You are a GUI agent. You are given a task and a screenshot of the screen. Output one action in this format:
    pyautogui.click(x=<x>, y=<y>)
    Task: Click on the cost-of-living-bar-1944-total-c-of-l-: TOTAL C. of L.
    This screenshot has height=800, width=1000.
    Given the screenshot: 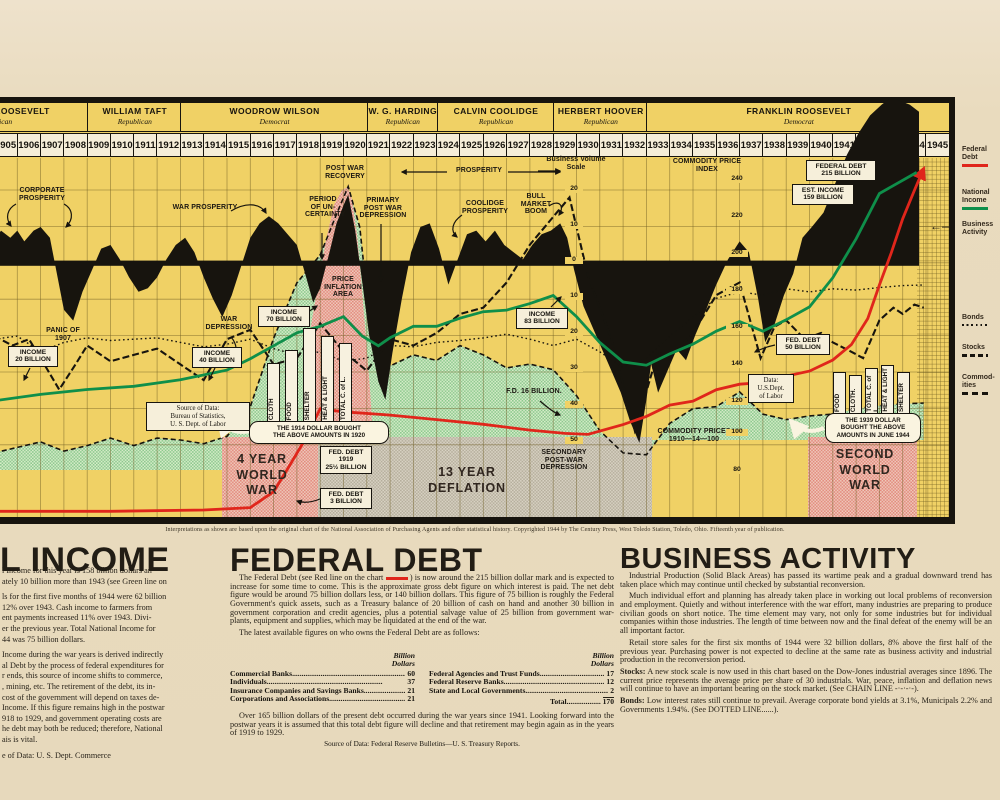 What is the action you would take?
    pyautogui.click(x=872, y=391)
    